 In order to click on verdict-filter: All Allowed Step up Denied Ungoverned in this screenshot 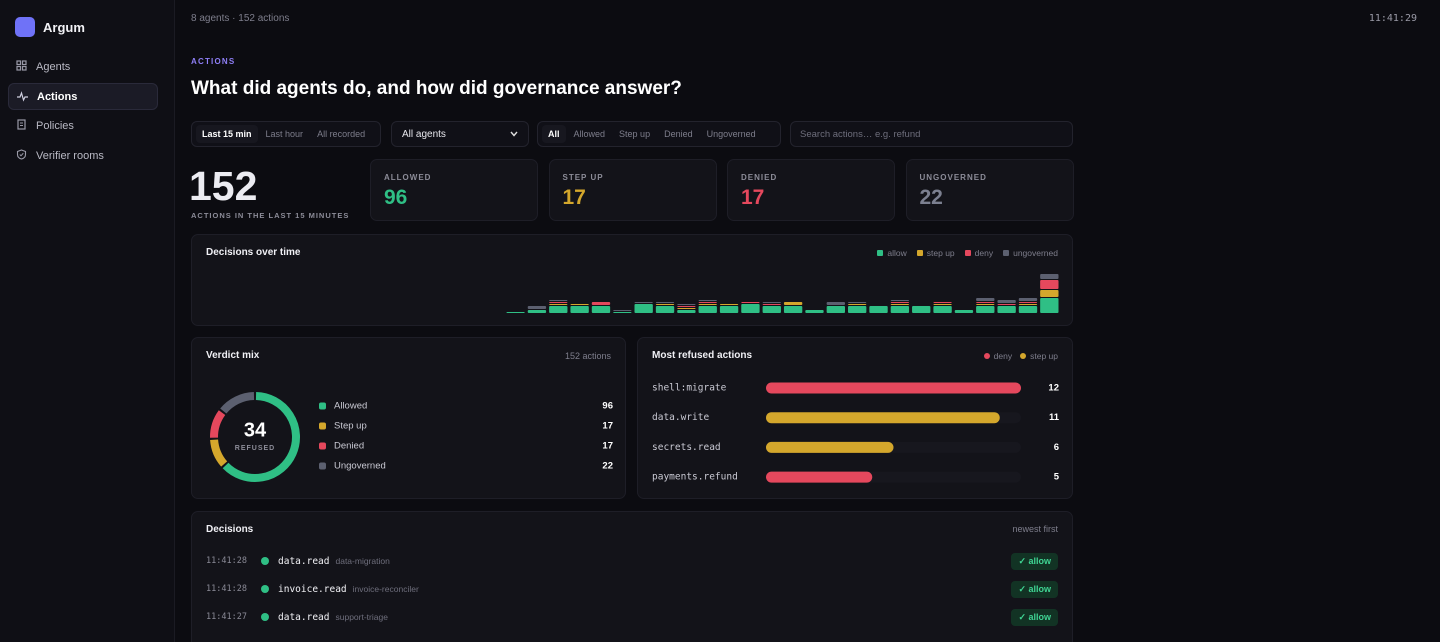, I will do `click(659, 134)`.